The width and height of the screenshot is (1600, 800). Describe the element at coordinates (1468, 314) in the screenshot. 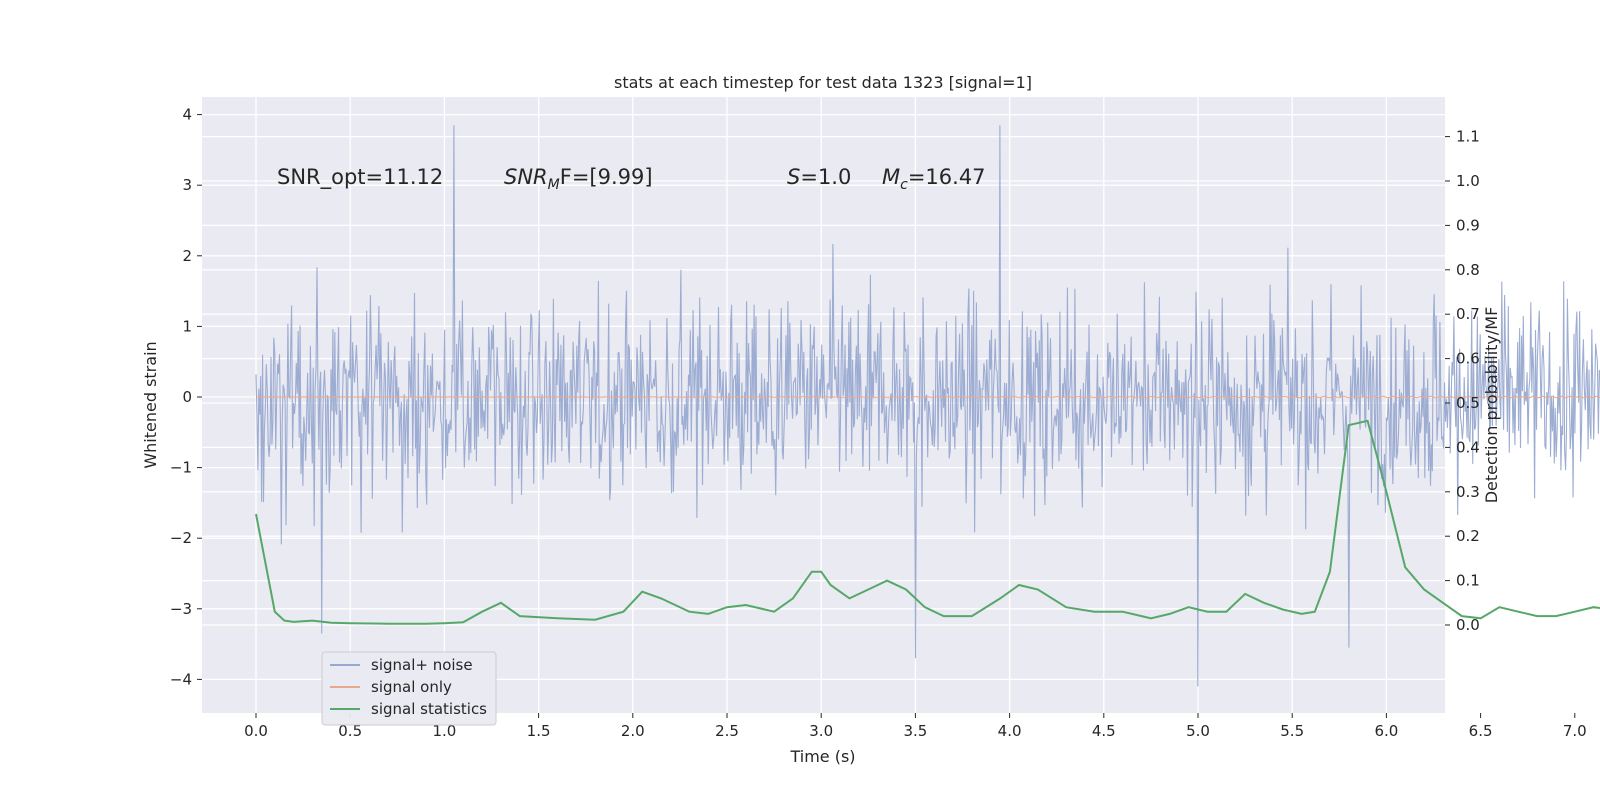

I see `y-right-tick-label: 0.7` at that location.